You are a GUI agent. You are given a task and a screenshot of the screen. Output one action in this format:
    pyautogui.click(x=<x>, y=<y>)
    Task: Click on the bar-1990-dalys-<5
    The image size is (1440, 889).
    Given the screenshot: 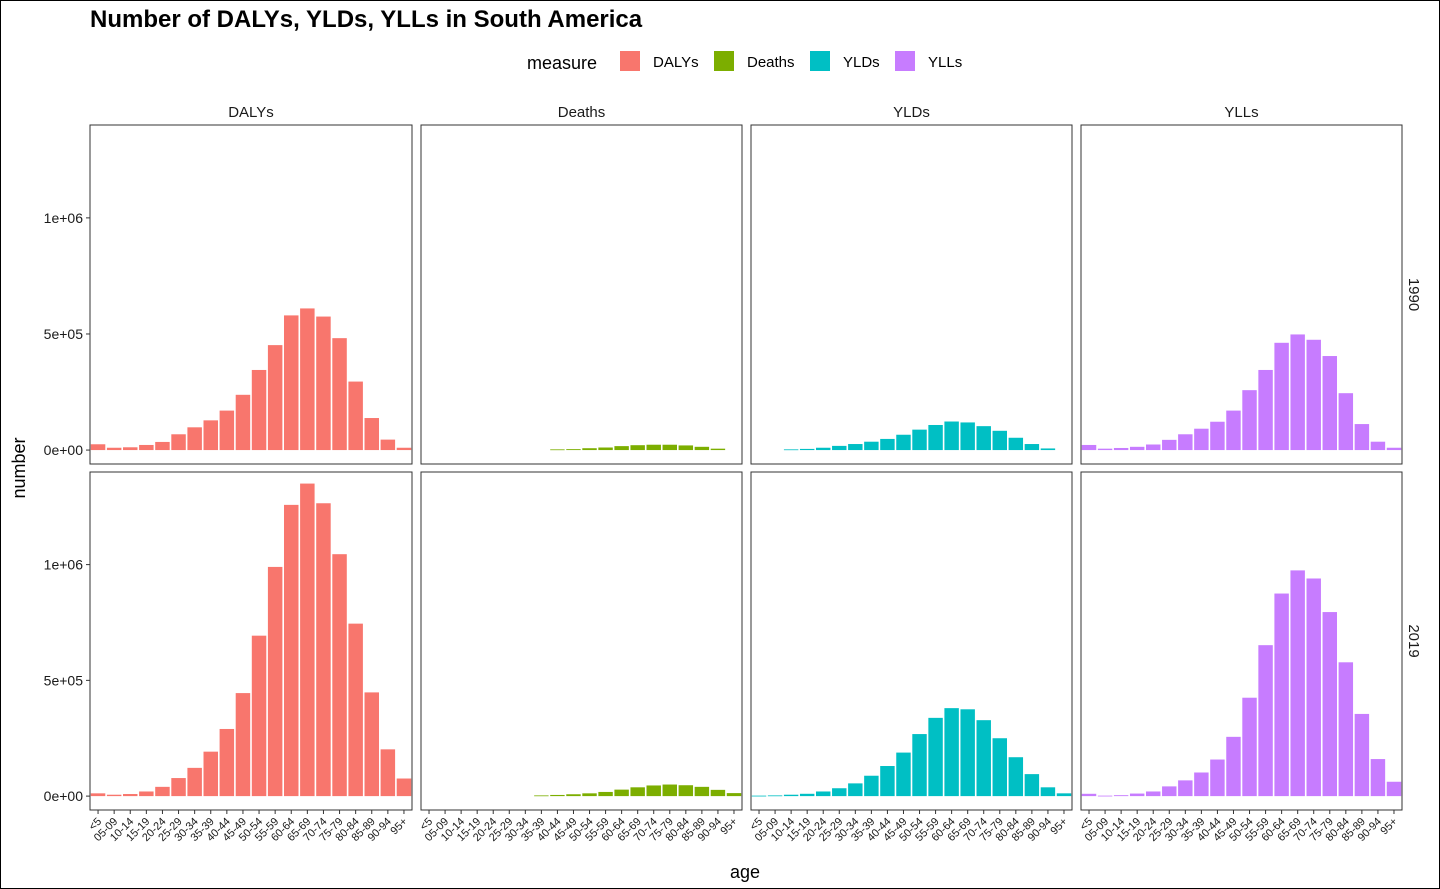 What is the action you would take?
    pyautogui.click(x=98, y=447)
    